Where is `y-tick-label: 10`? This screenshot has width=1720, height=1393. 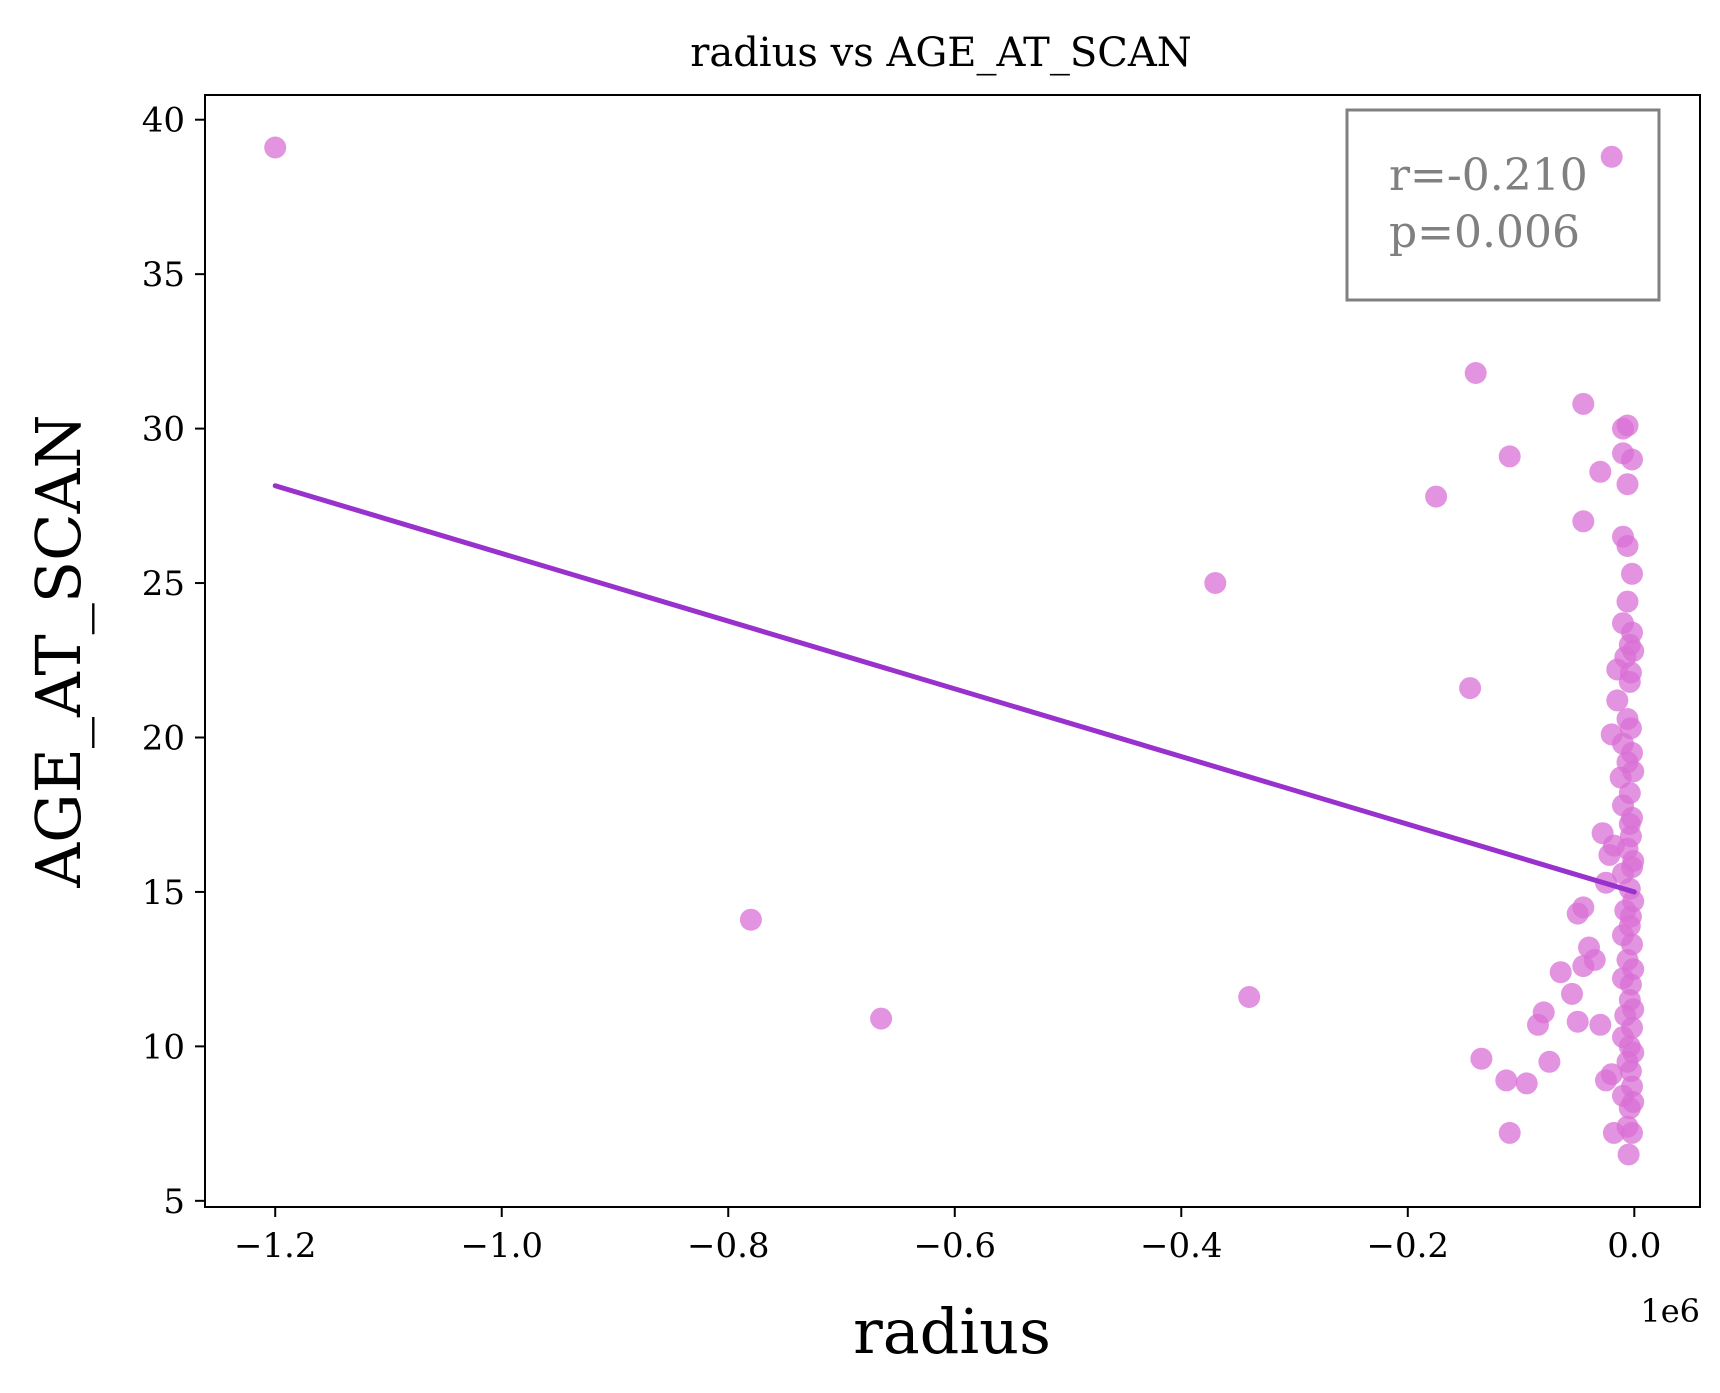 y-tick-label: 10 is located at coordinates (163, 1047).